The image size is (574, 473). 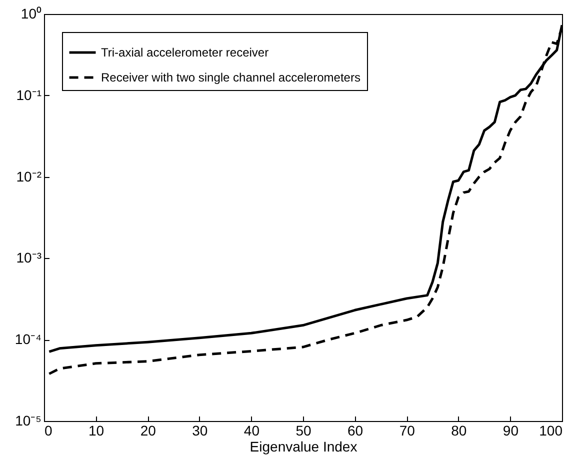 What do you see at coordinates (185, 53) in the screenshot?
I see `legend-label: Tri-axial accelerometer receiver` at bounding box center [185, 53].